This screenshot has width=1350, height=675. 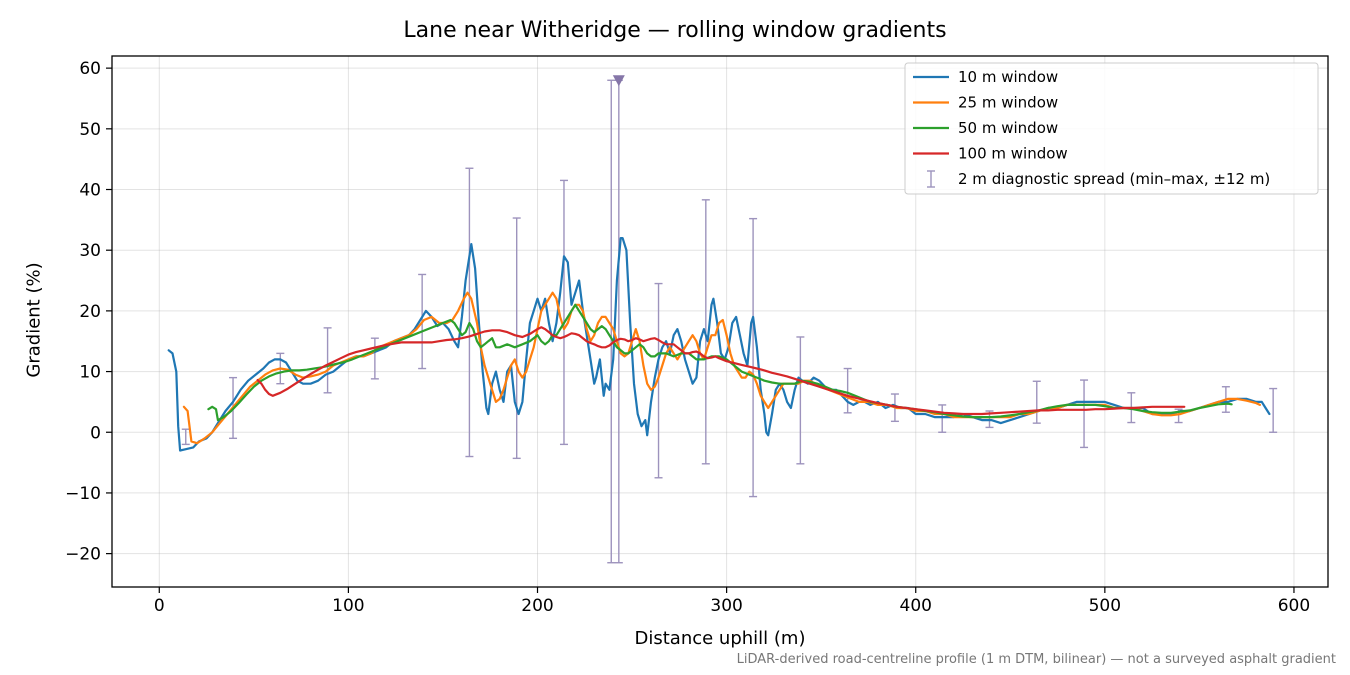 I want to click on legend-item: 10 m window, so click(x=985, y=77).